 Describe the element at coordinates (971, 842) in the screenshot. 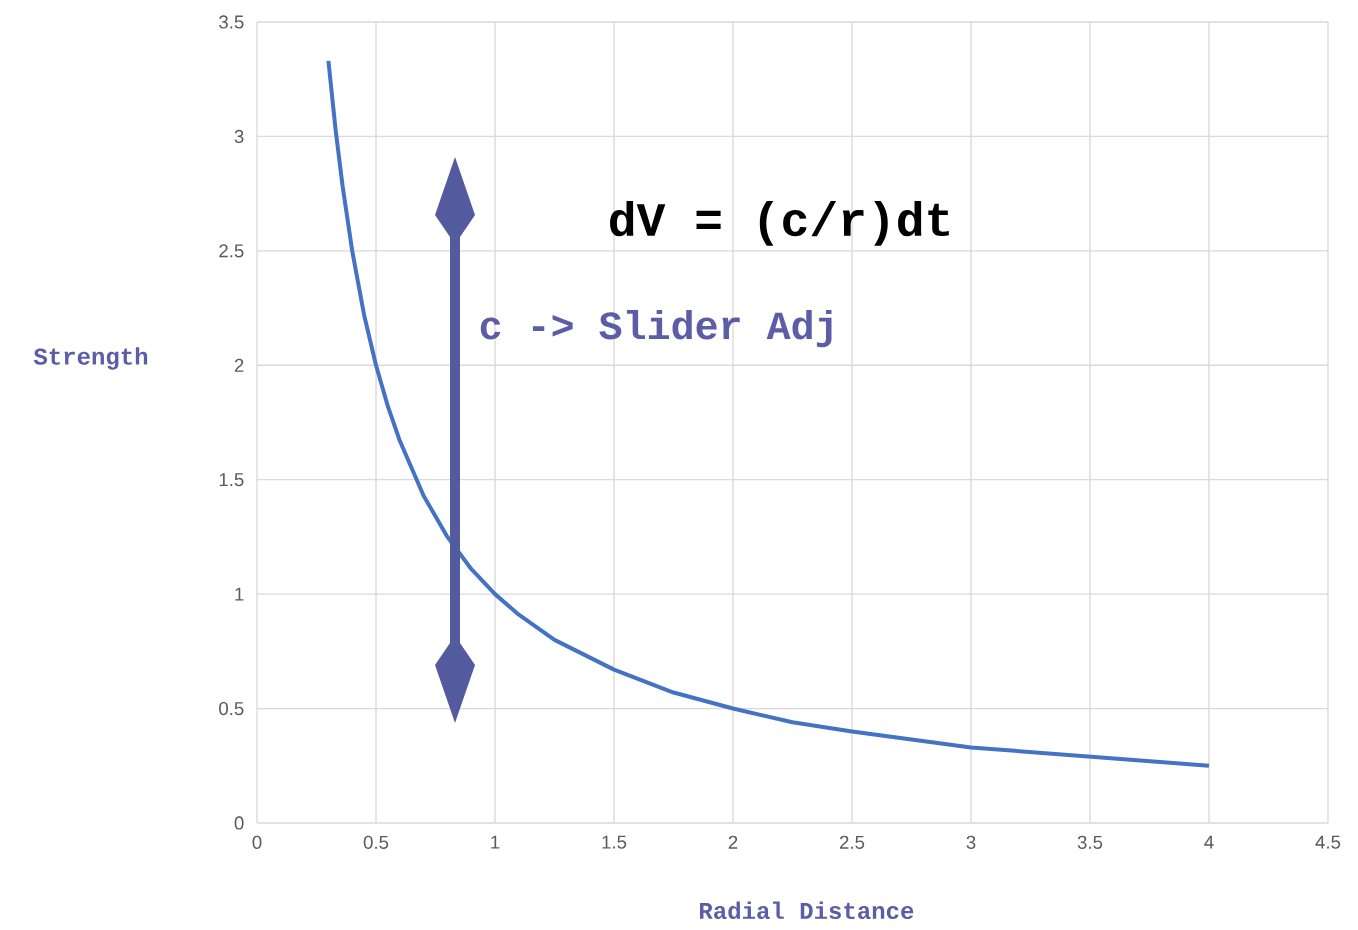

I see `x-tick-label: 3` at that location.